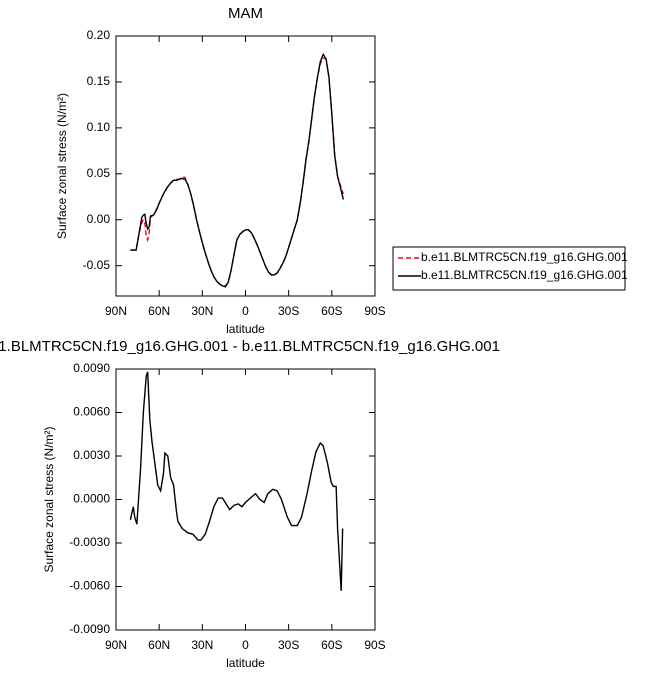 The image size is (671, 678). I want to click on y-tick-label: 0.00, so click(99, 219).